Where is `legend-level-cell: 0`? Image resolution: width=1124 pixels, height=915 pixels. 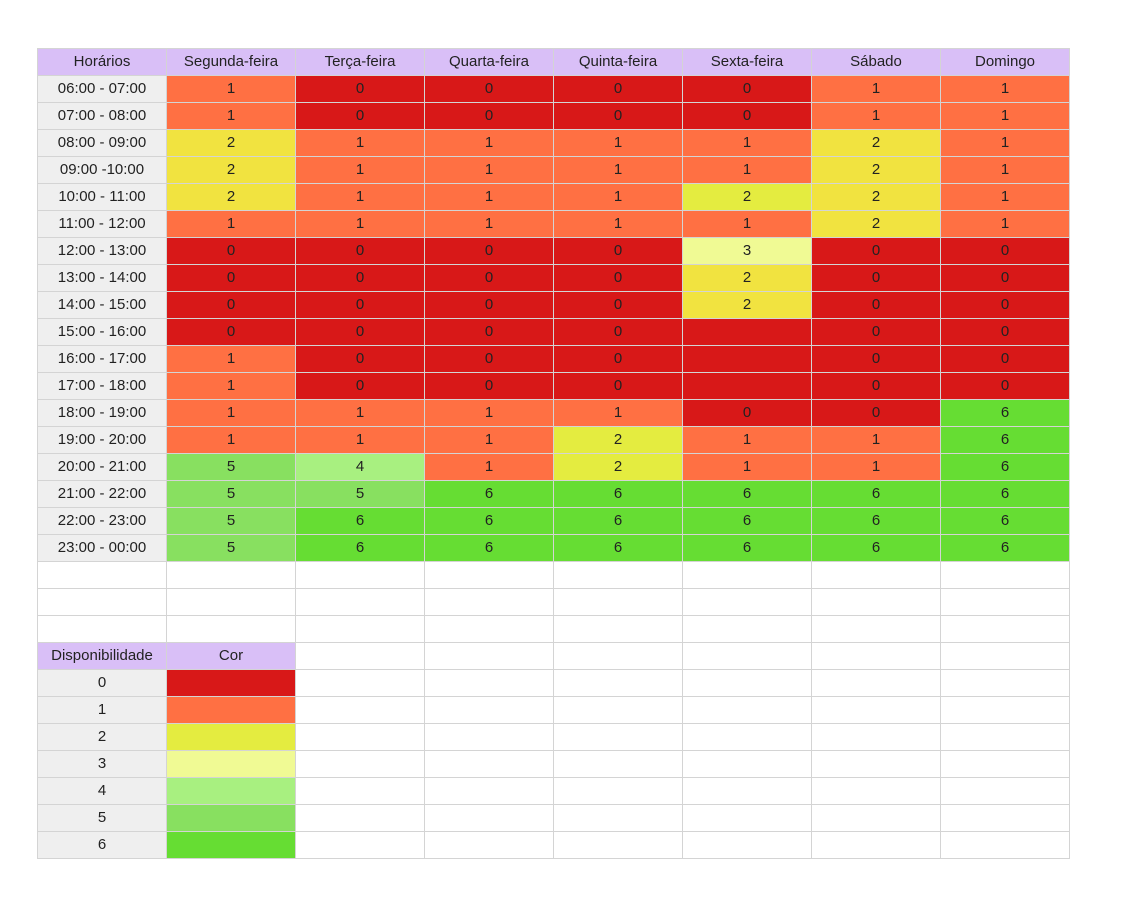
legend-level-cell: 0 is located at coordinates (102, 683).